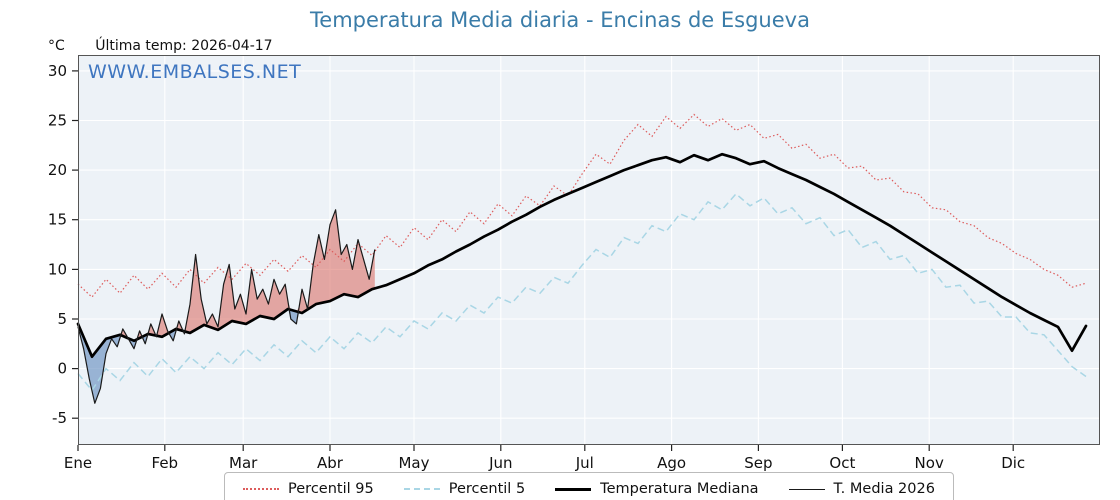 Image resolution: width=1120 pixels, height=500 pixels. What do you see at coordinates (679, 489) in the screenshot?
I see `legend-label-temperatura-mediana: Temperatura Mediana` at bounding box center [679, 489].